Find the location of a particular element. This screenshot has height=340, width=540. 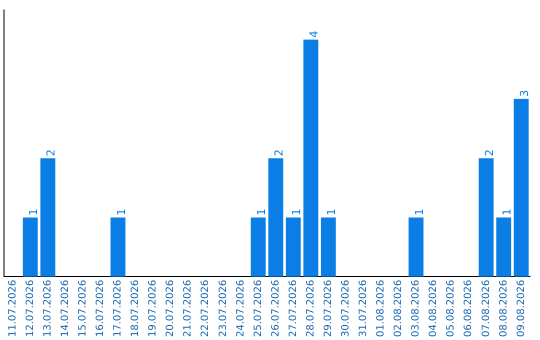

x-tick-label: 21.07.2026 is located at coordinates (188, 309).